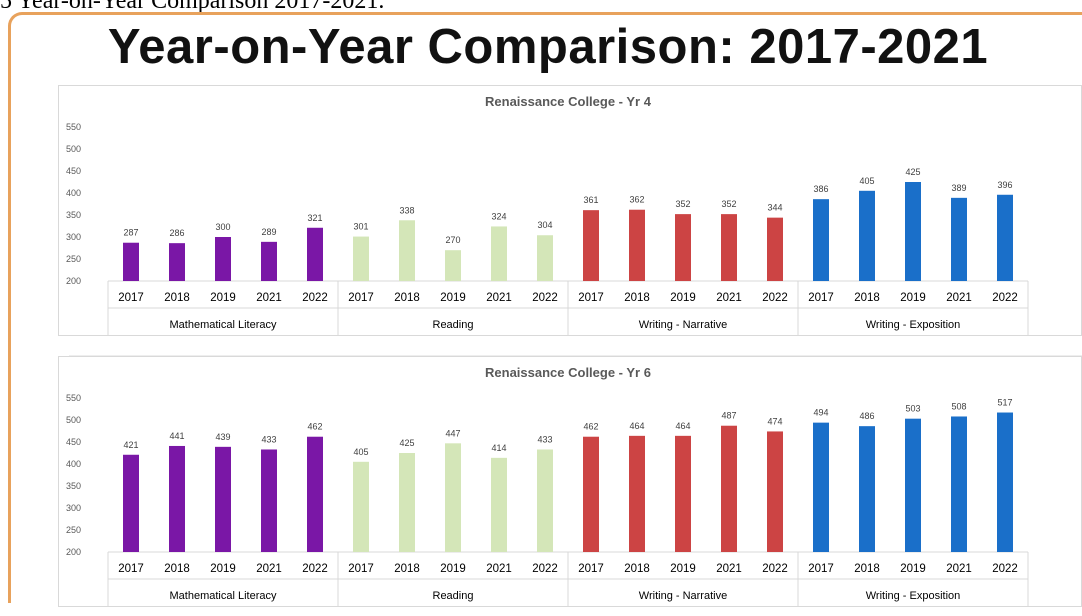 The height and width of the screenshot is (616, 1082). What do you see at coordinates (544, 439) in the screenshot?
I see `data-label: 433` at bounding box center [544, 439].